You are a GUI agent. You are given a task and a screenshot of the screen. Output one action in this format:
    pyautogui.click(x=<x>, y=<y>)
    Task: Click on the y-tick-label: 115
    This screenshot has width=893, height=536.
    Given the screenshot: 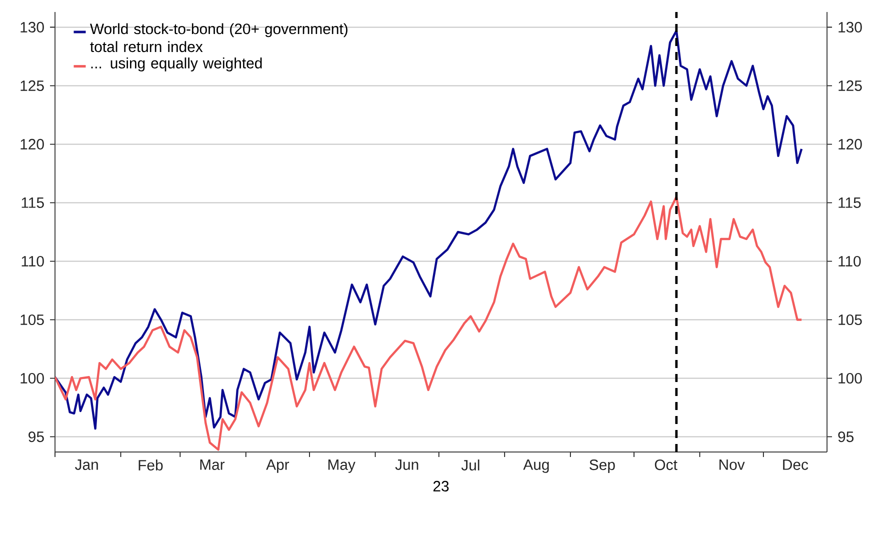 What is the action you would take?
    pyautogui.click(x=33, y=203)
    